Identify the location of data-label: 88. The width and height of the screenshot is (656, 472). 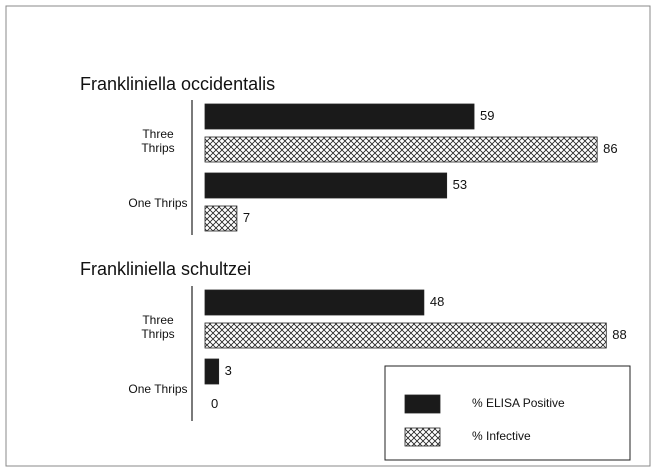
(619, 334).